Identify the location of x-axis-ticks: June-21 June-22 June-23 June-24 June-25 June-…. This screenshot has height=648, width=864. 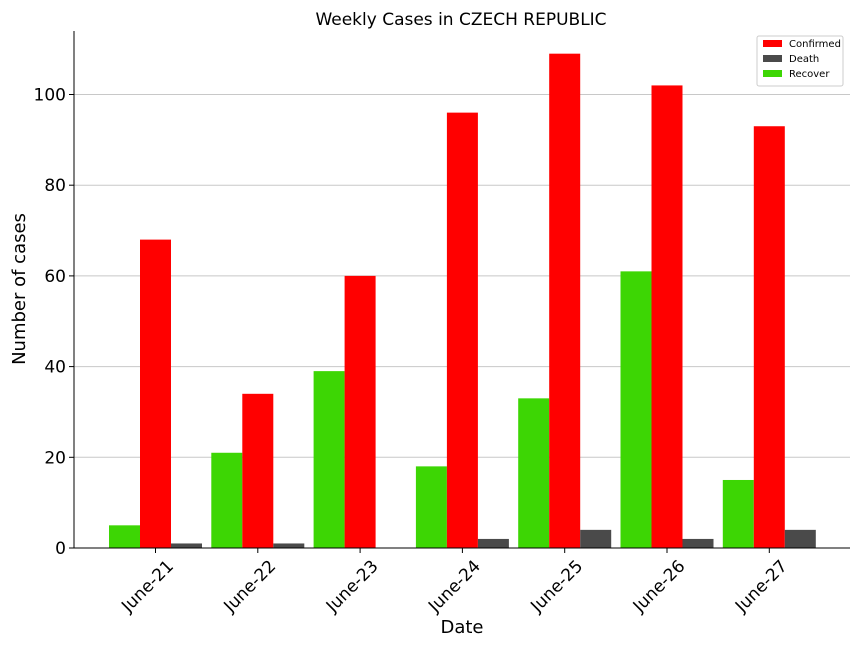
(454, 582).